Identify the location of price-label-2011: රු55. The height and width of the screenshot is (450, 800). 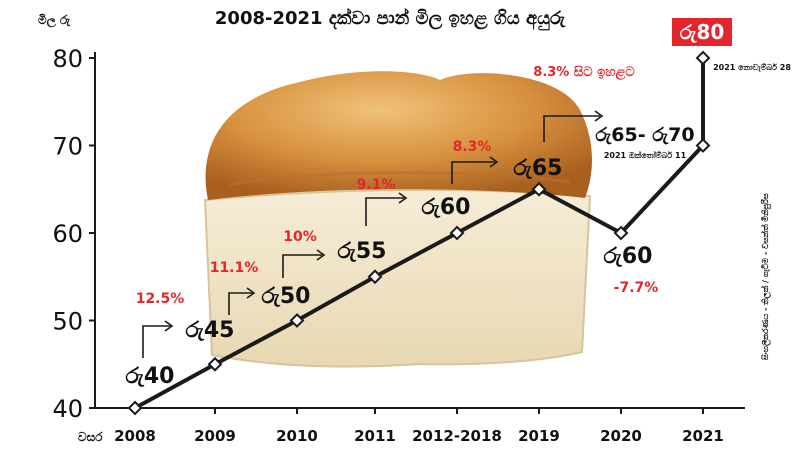
(361, 251).